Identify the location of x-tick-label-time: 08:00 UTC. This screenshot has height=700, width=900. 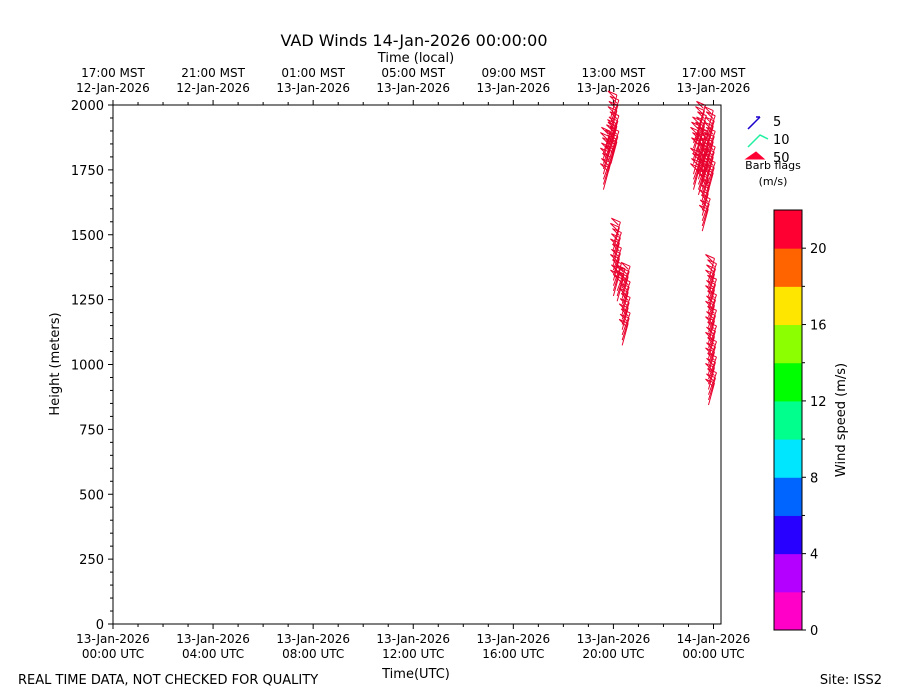
(313, 654).